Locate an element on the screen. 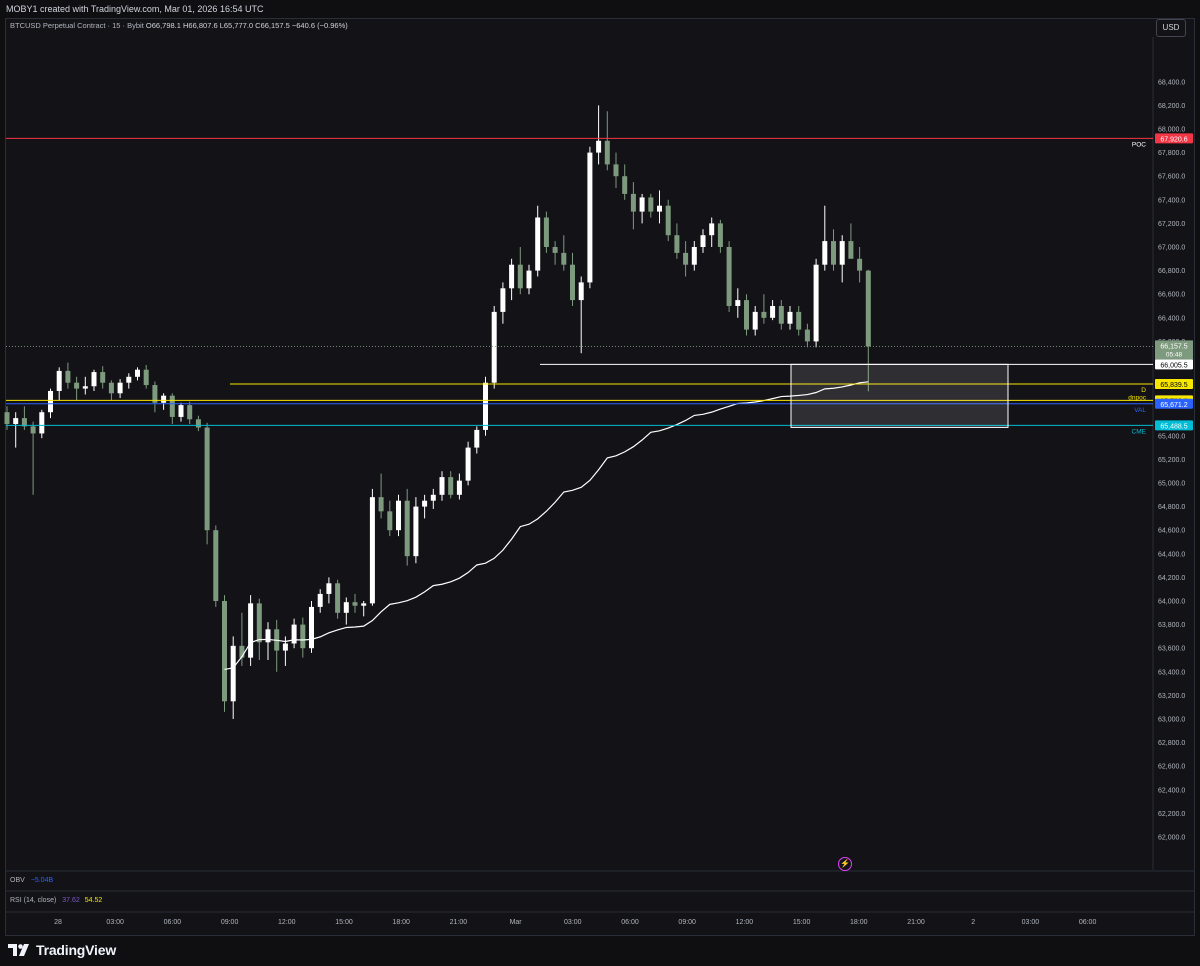 The height and width of the screenshot is (966, 1200). y-tick-label: 64,400.0 is located at coordinates (1171, 554).